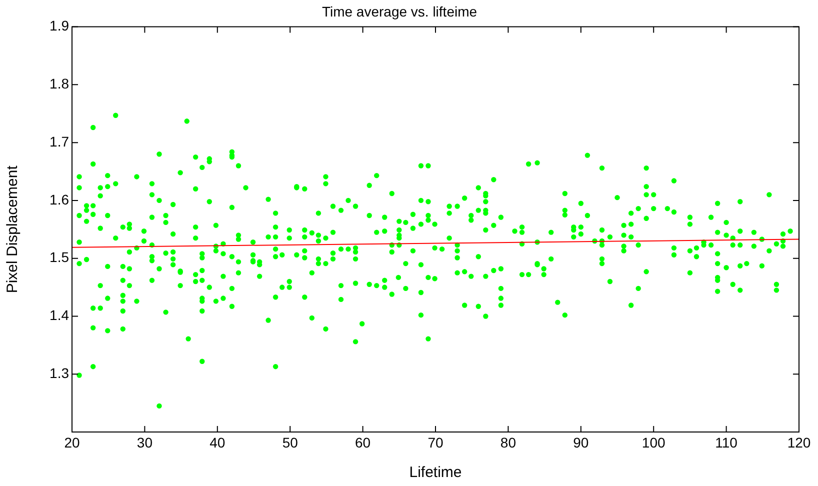 The width and height of the screenshot is (818, 486). What do you see at coordinates (60, 26) in the screenshot?
I see `y-tick-label: 1.9` at bounding box center [60, 26].